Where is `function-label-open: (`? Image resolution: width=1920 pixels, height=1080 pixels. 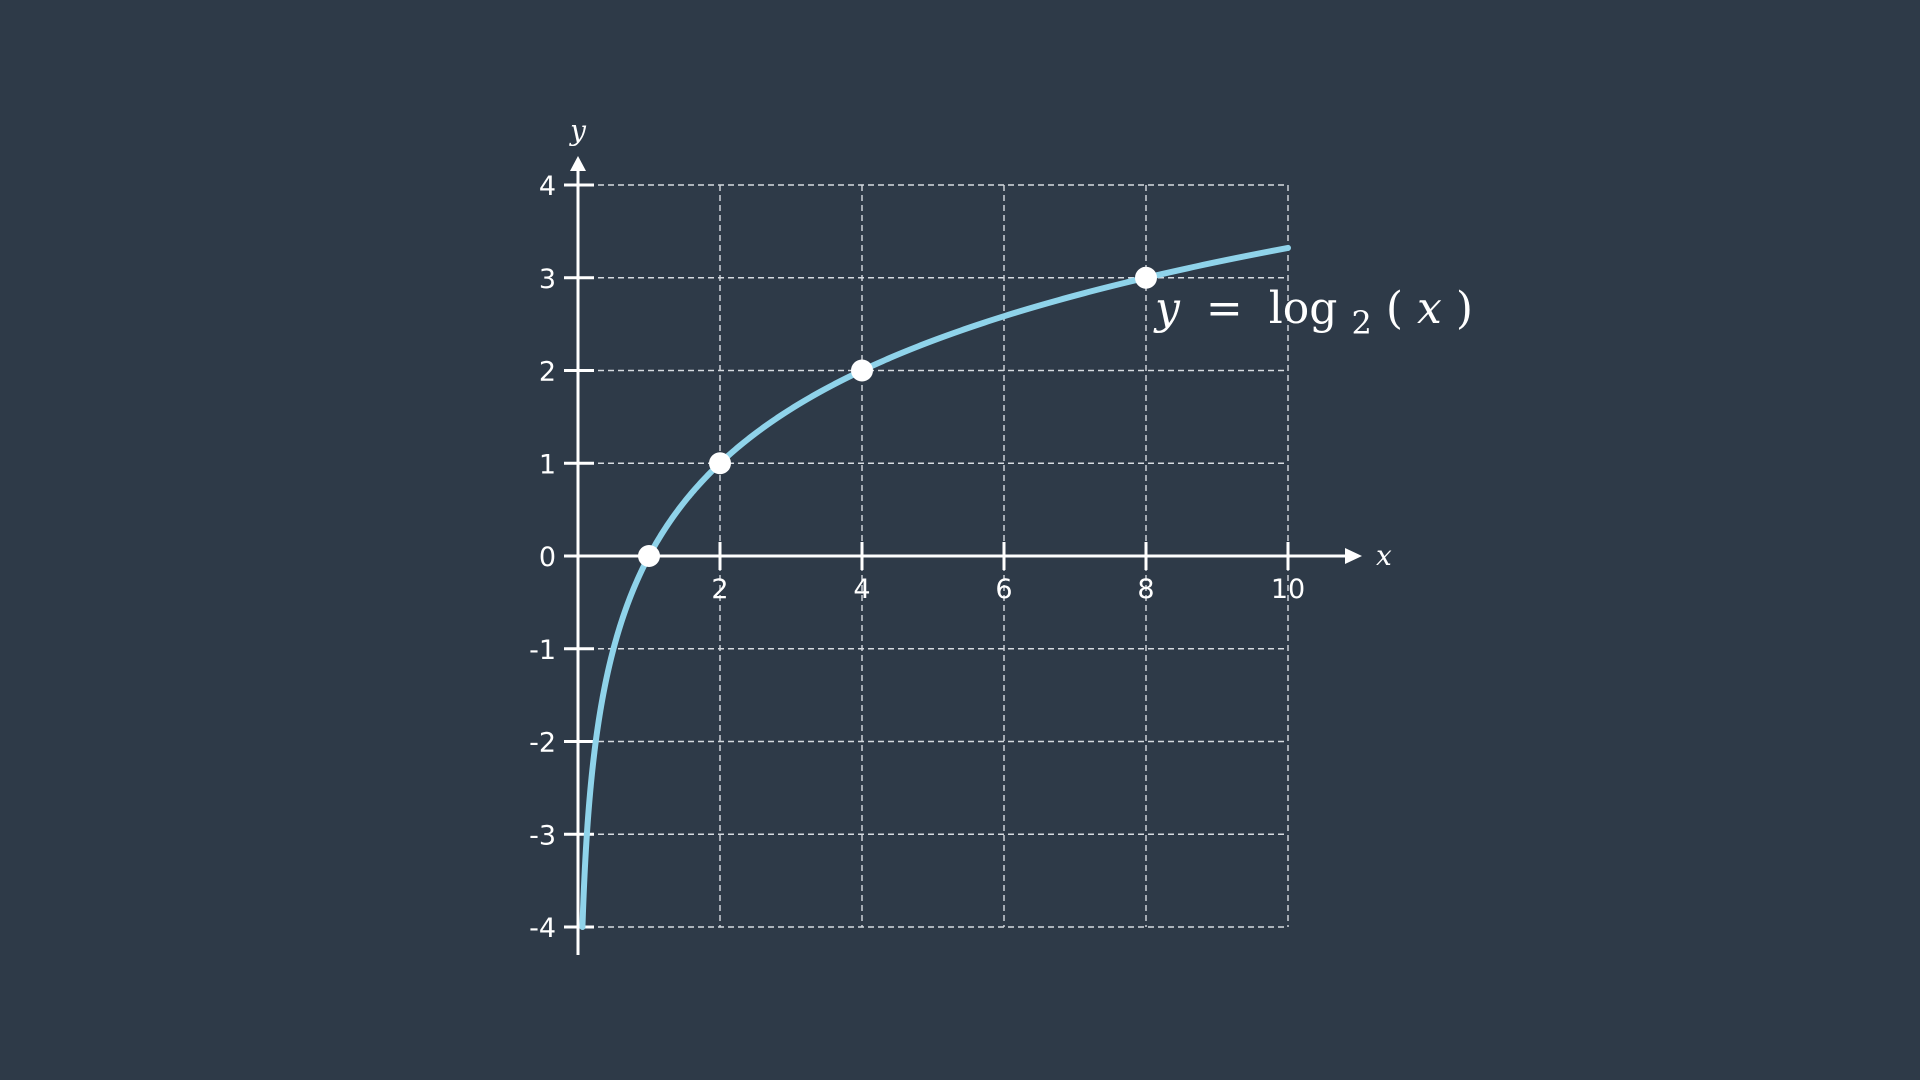 function-label-open: ( is located at coordinates (1394, 308).